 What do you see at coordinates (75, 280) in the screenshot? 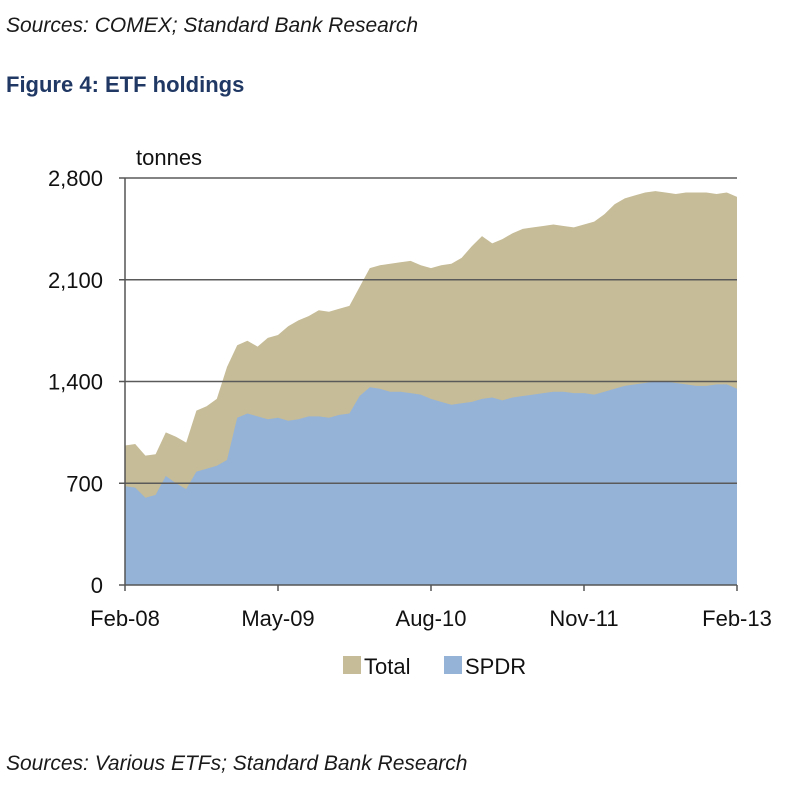
I see `y-tick-label: 2,100` at bounding box center [75, 280].